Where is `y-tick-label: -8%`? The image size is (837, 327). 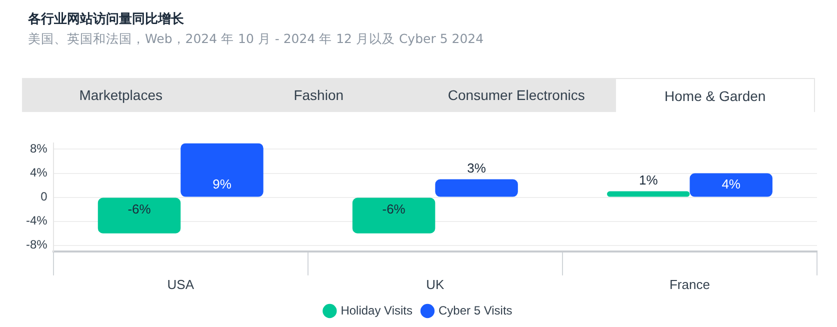
y-tick-label: -8% is located at coordinates (37, 245).